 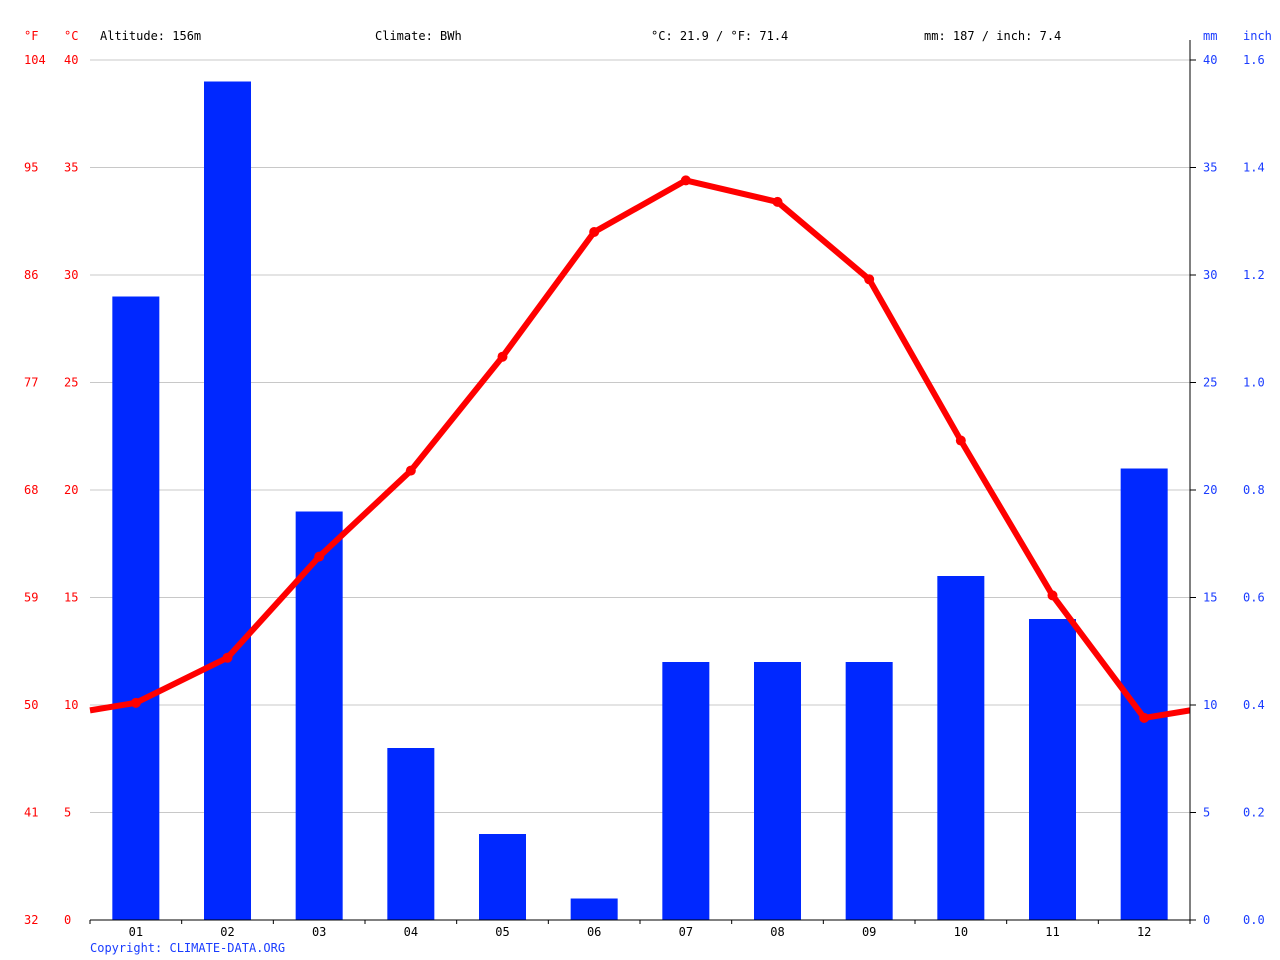 What do you see at coordinates (71, 705) in the screenshot?
I see `celsius-tick-label: 10` at bounding box center [71, 705].